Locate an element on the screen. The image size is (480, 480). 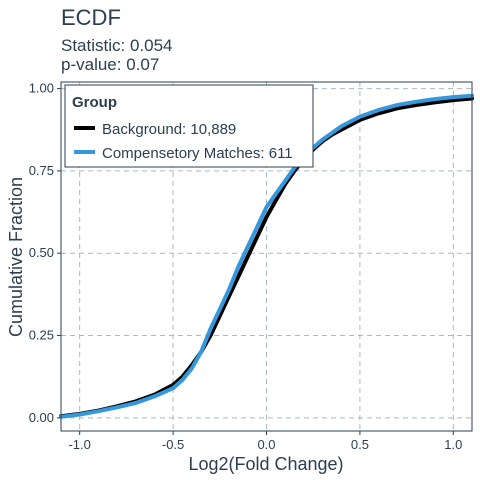
y-axis-label: Cumulative Fraction is located at coordinates (16, 257).